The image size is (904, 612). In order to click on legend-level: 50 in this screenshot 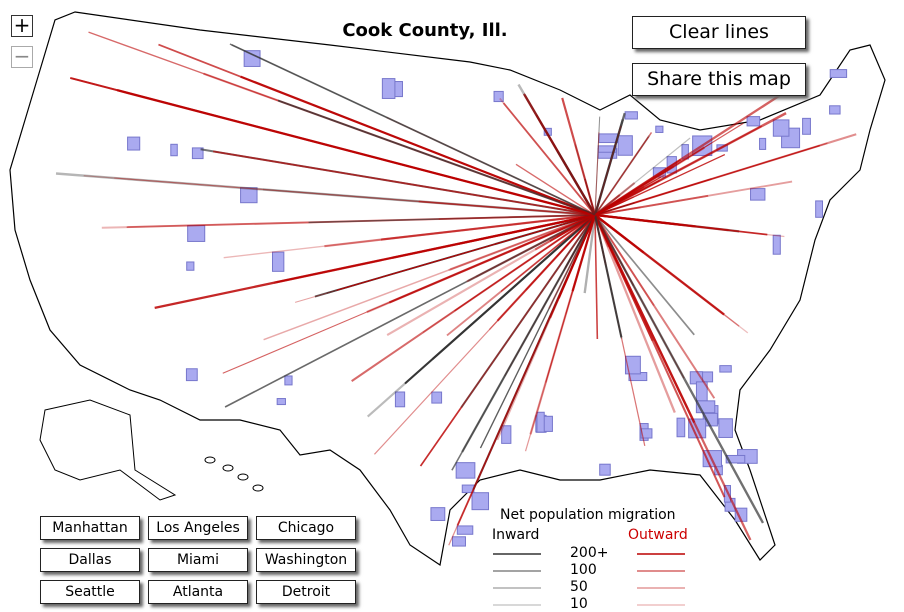, I will do `click(579, 587)`.